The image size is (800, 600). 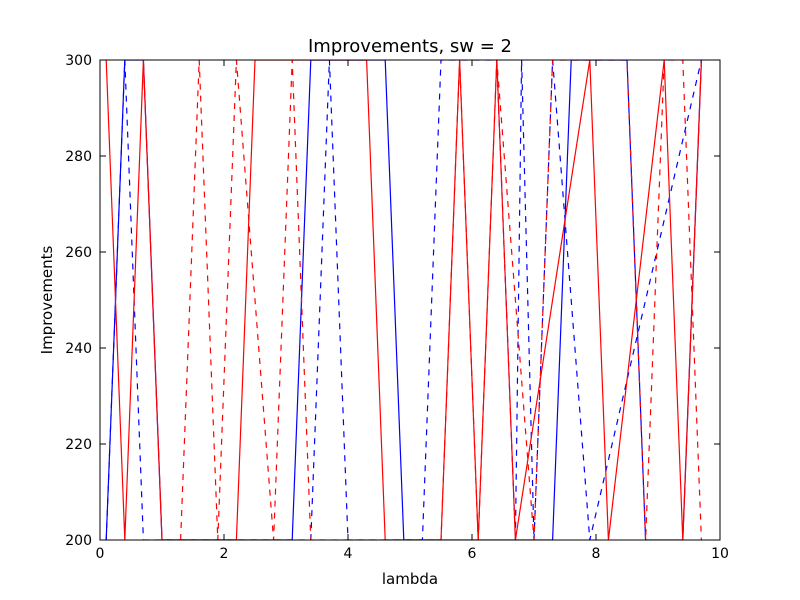 What do you see at coordinates (100, 554) in the screenshot?
I see `x-tick-label: 0` at bounding box center [100, 554].